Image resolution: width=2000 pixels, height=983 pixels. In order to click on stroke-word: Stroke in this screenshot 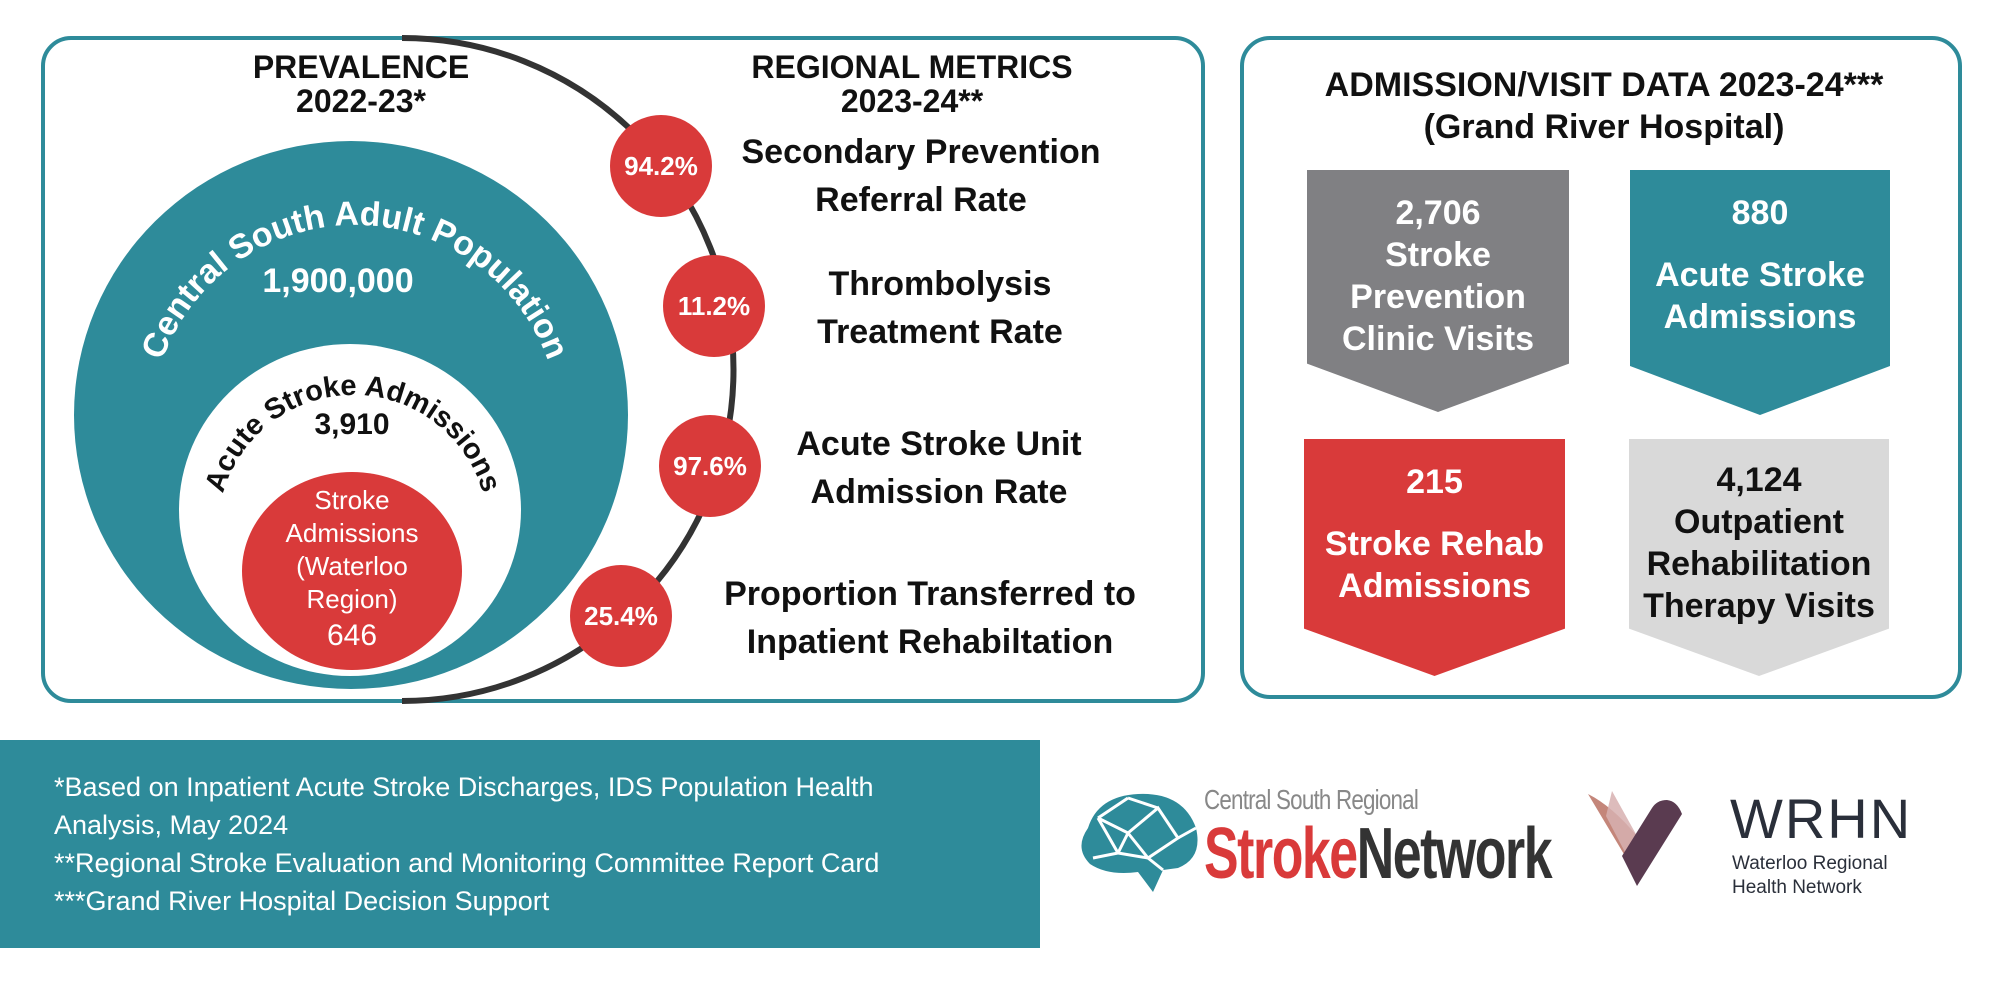, I will do `click(1281, 854)`.